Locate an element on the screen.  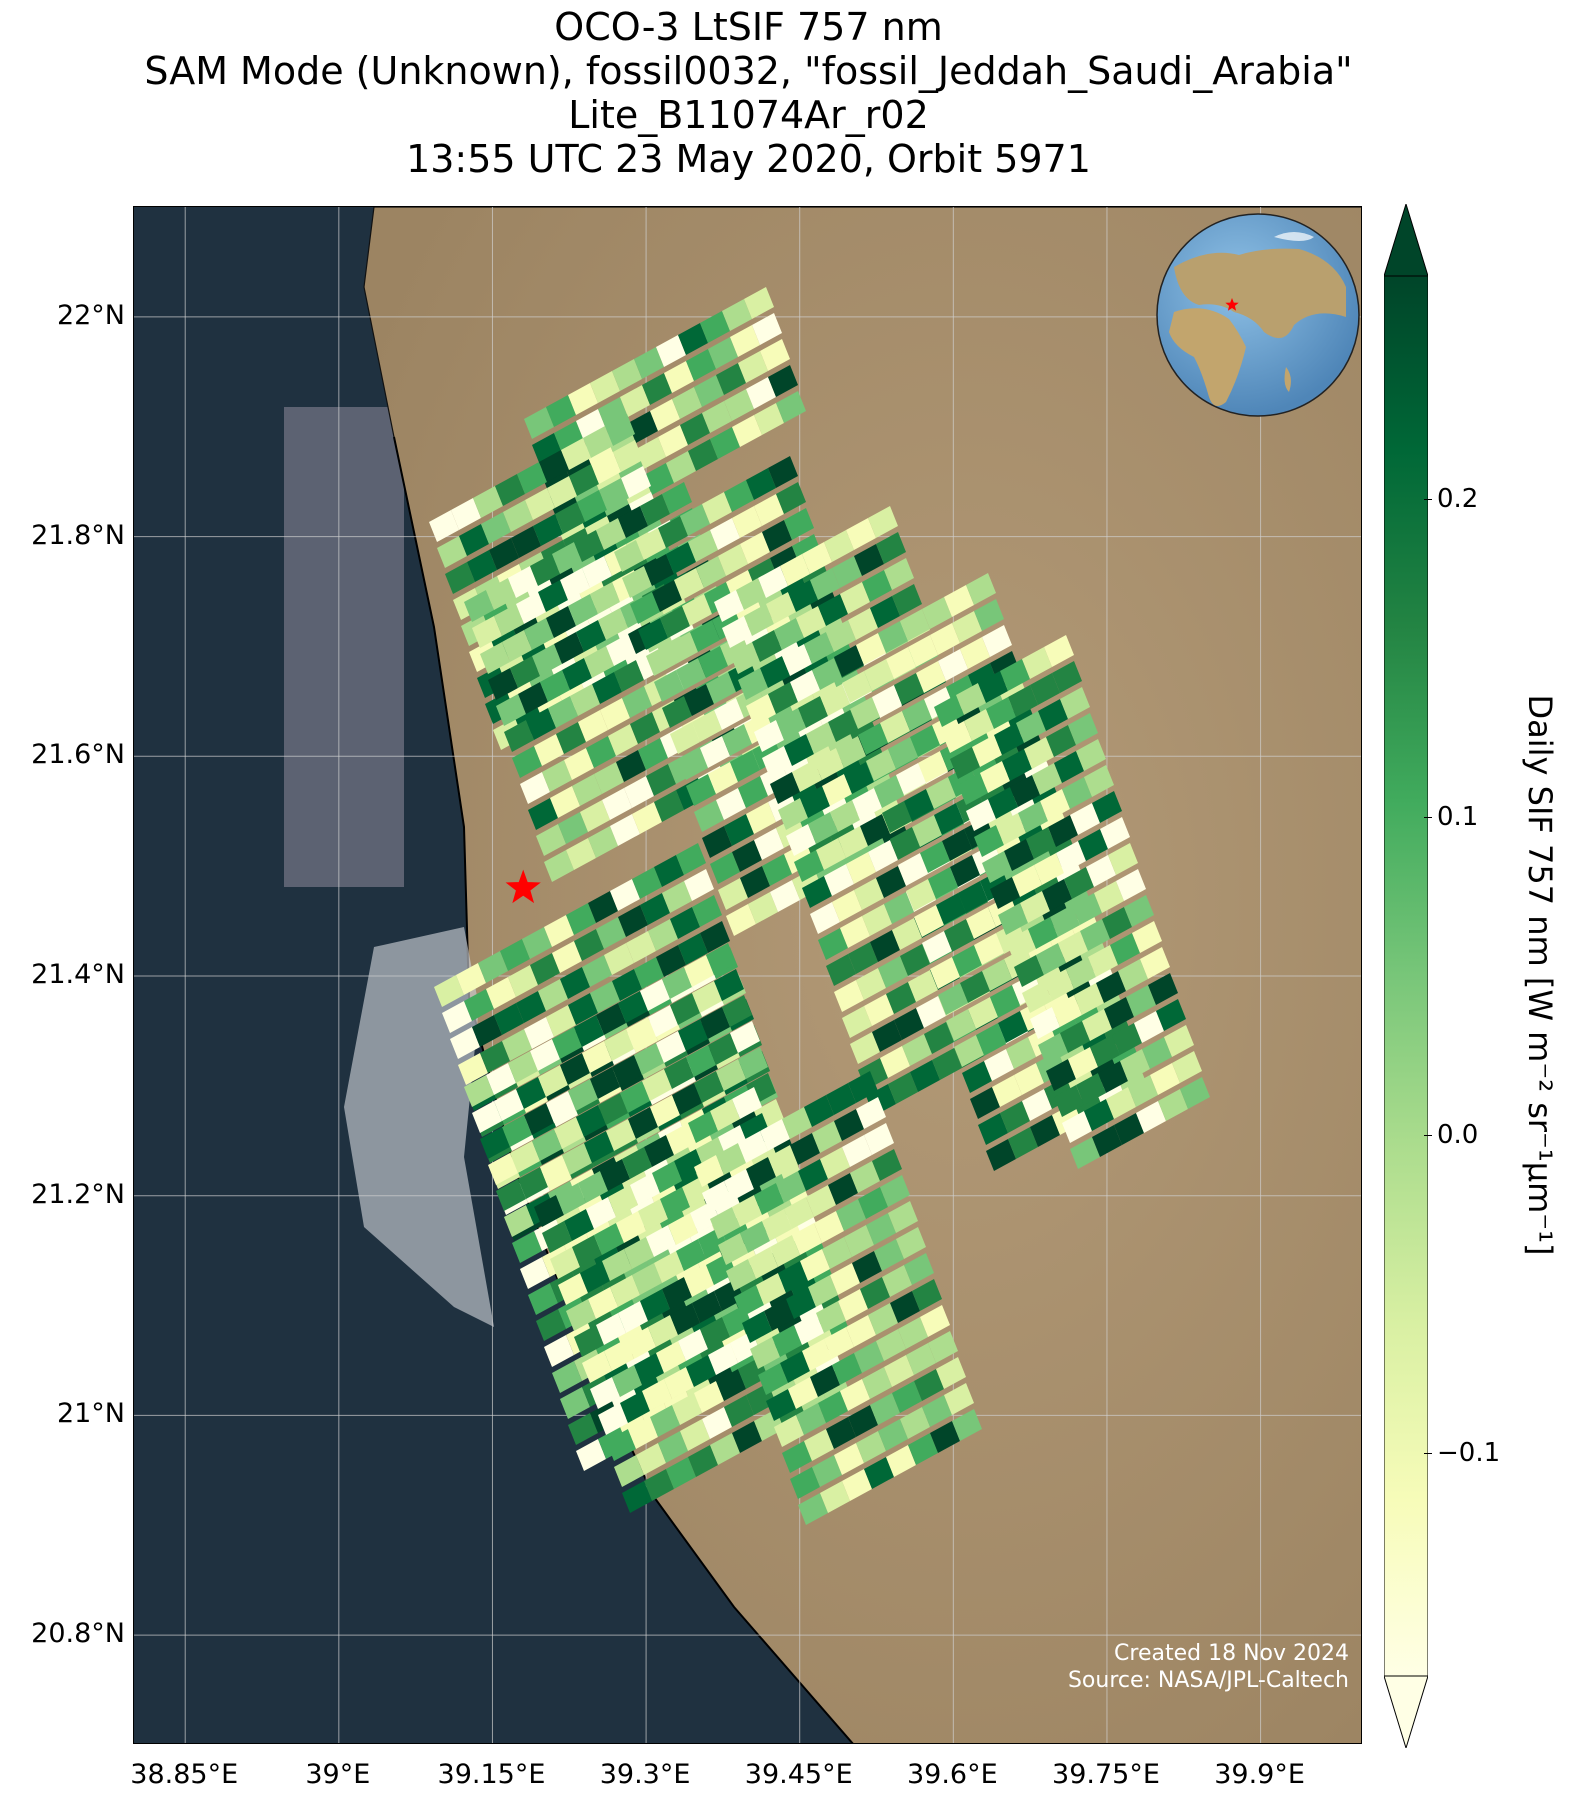
lat-tick-label: 21.2°N is located at coordinates (78, 1194).